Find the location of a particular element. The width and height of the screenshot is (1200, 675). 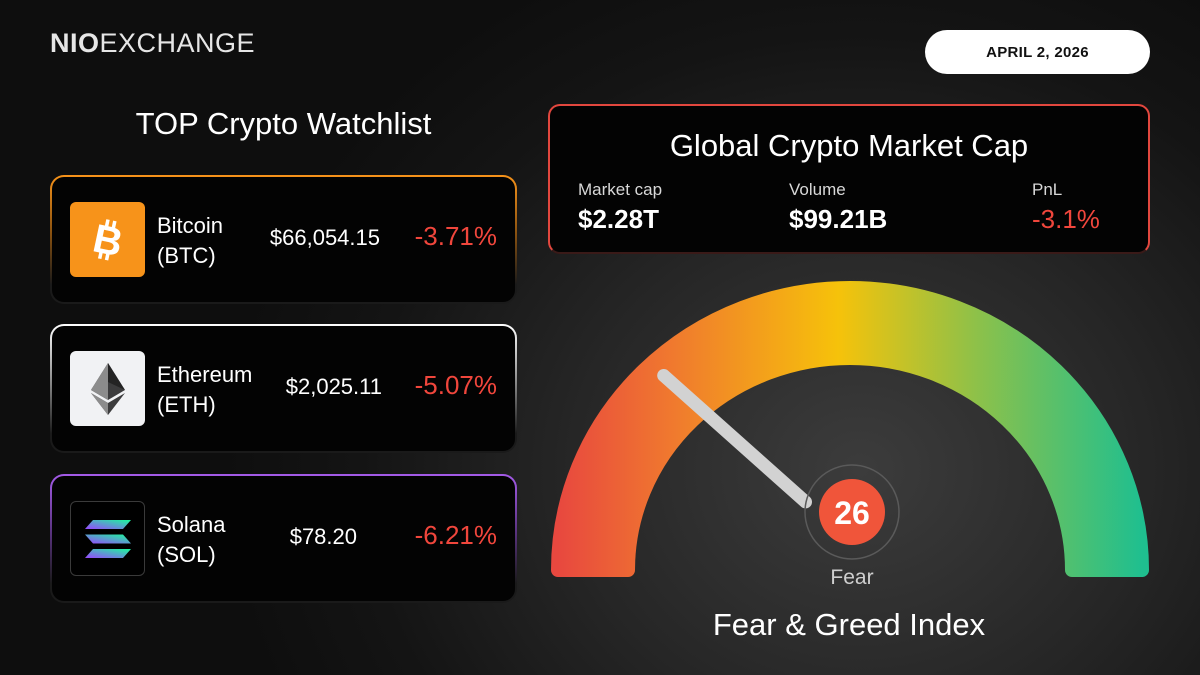

coin-name-block: Solana (SOL) is located at coordinates (191, 540).